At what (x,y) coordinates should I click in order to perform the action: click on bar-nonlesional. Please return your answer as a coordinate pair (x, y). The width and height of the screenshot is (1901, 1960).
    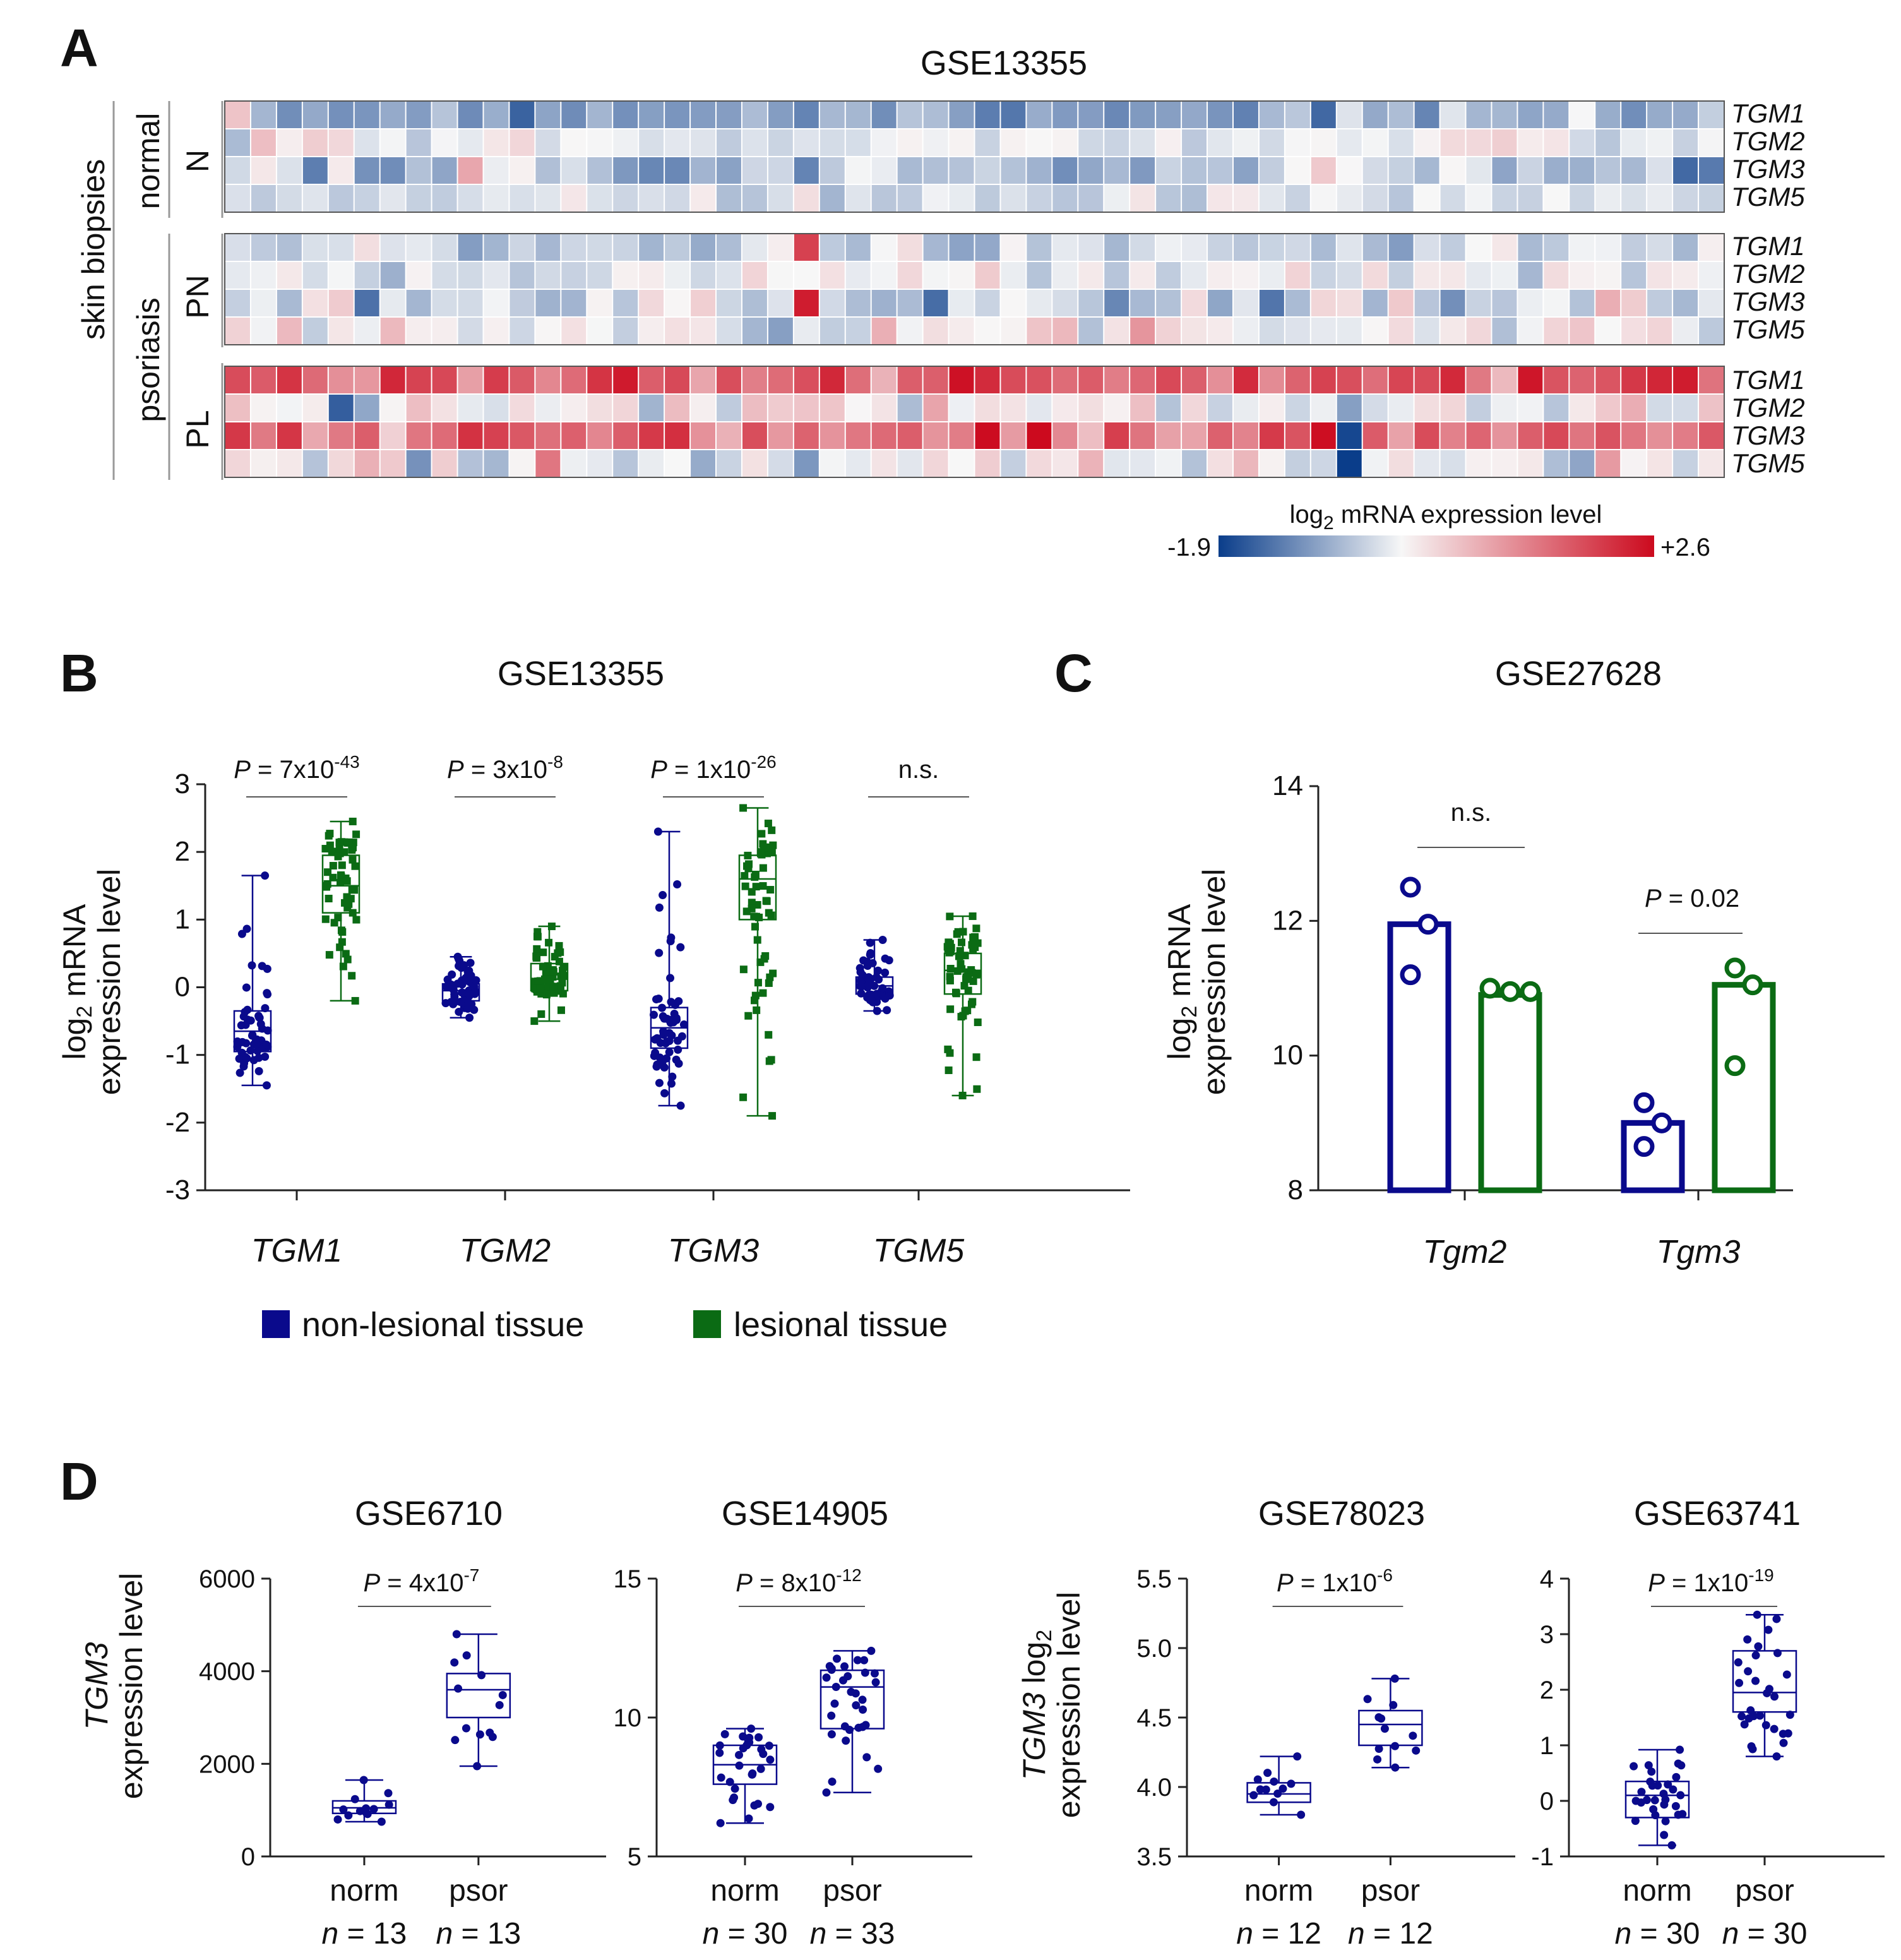
    Looking at the image, I should click on (1419, 1057).